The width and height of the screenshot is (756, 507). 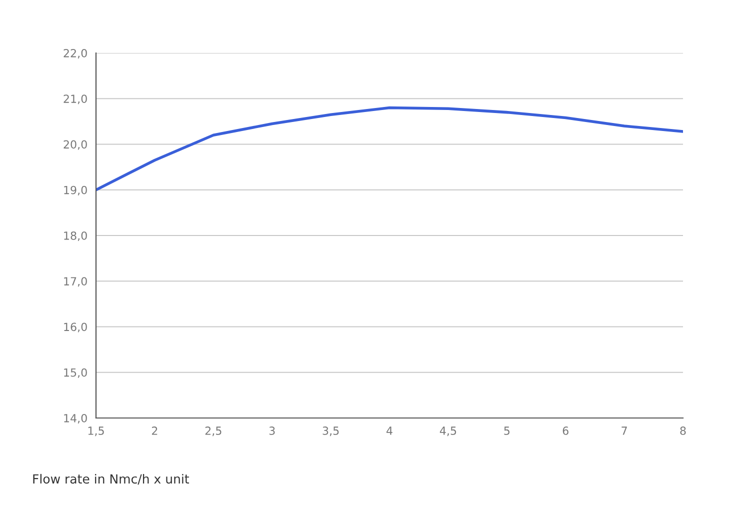 What do you see at coordinates (75, 145) in the screenshot?
I see `y-tick-label: 20,0` at bounding box center [75, 145].